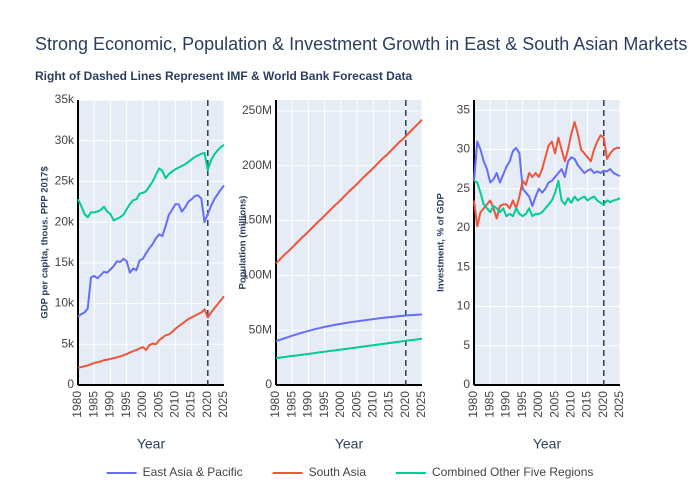  Describe the element at coordinates (68, 343) in the screenshot. I see `y-tick-label: 5k` at that location.